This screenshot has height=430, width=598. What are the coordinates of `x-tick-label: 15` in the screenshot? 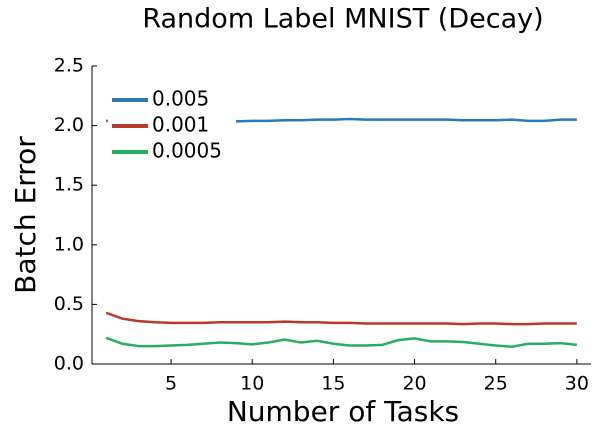 It's located at (333, 384).